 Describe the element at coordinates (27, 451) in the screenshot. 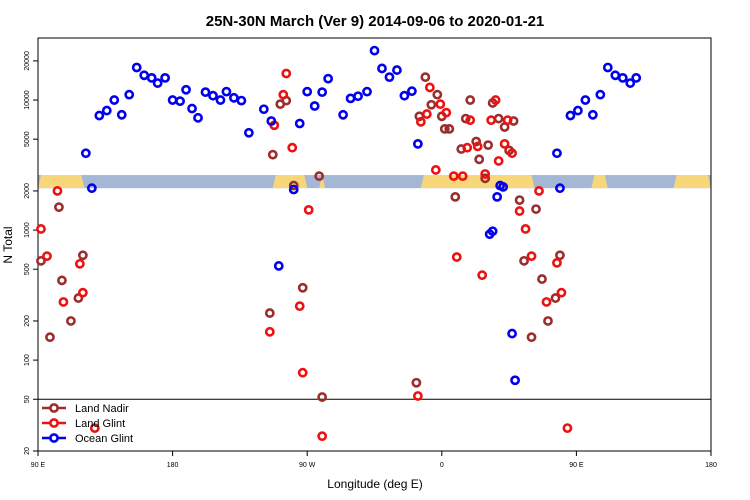

I see `y-tick-label: 20` at that location.